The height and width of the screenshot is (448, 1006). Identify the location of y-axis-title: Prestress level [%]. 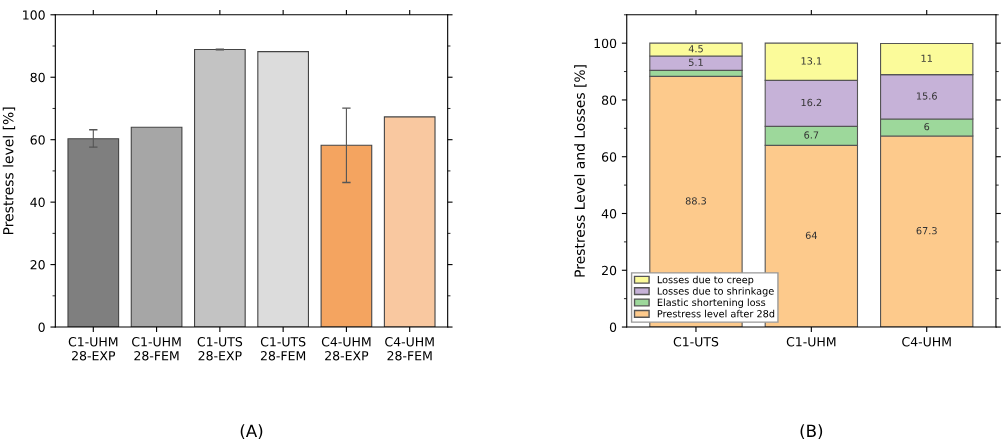
(9, 171).